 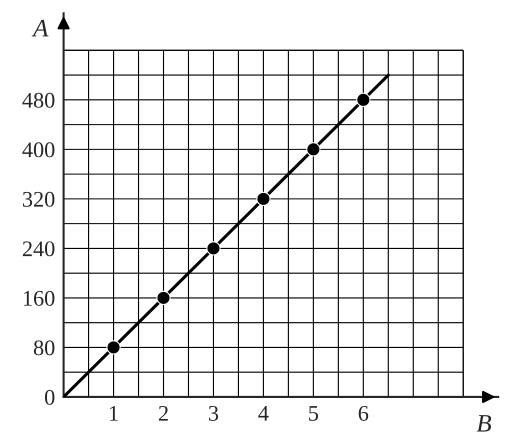 What do you see at coordinates (49, 397) in the screenshot?
I see `y-tick-label: 0` at bounding box center [49, 397].